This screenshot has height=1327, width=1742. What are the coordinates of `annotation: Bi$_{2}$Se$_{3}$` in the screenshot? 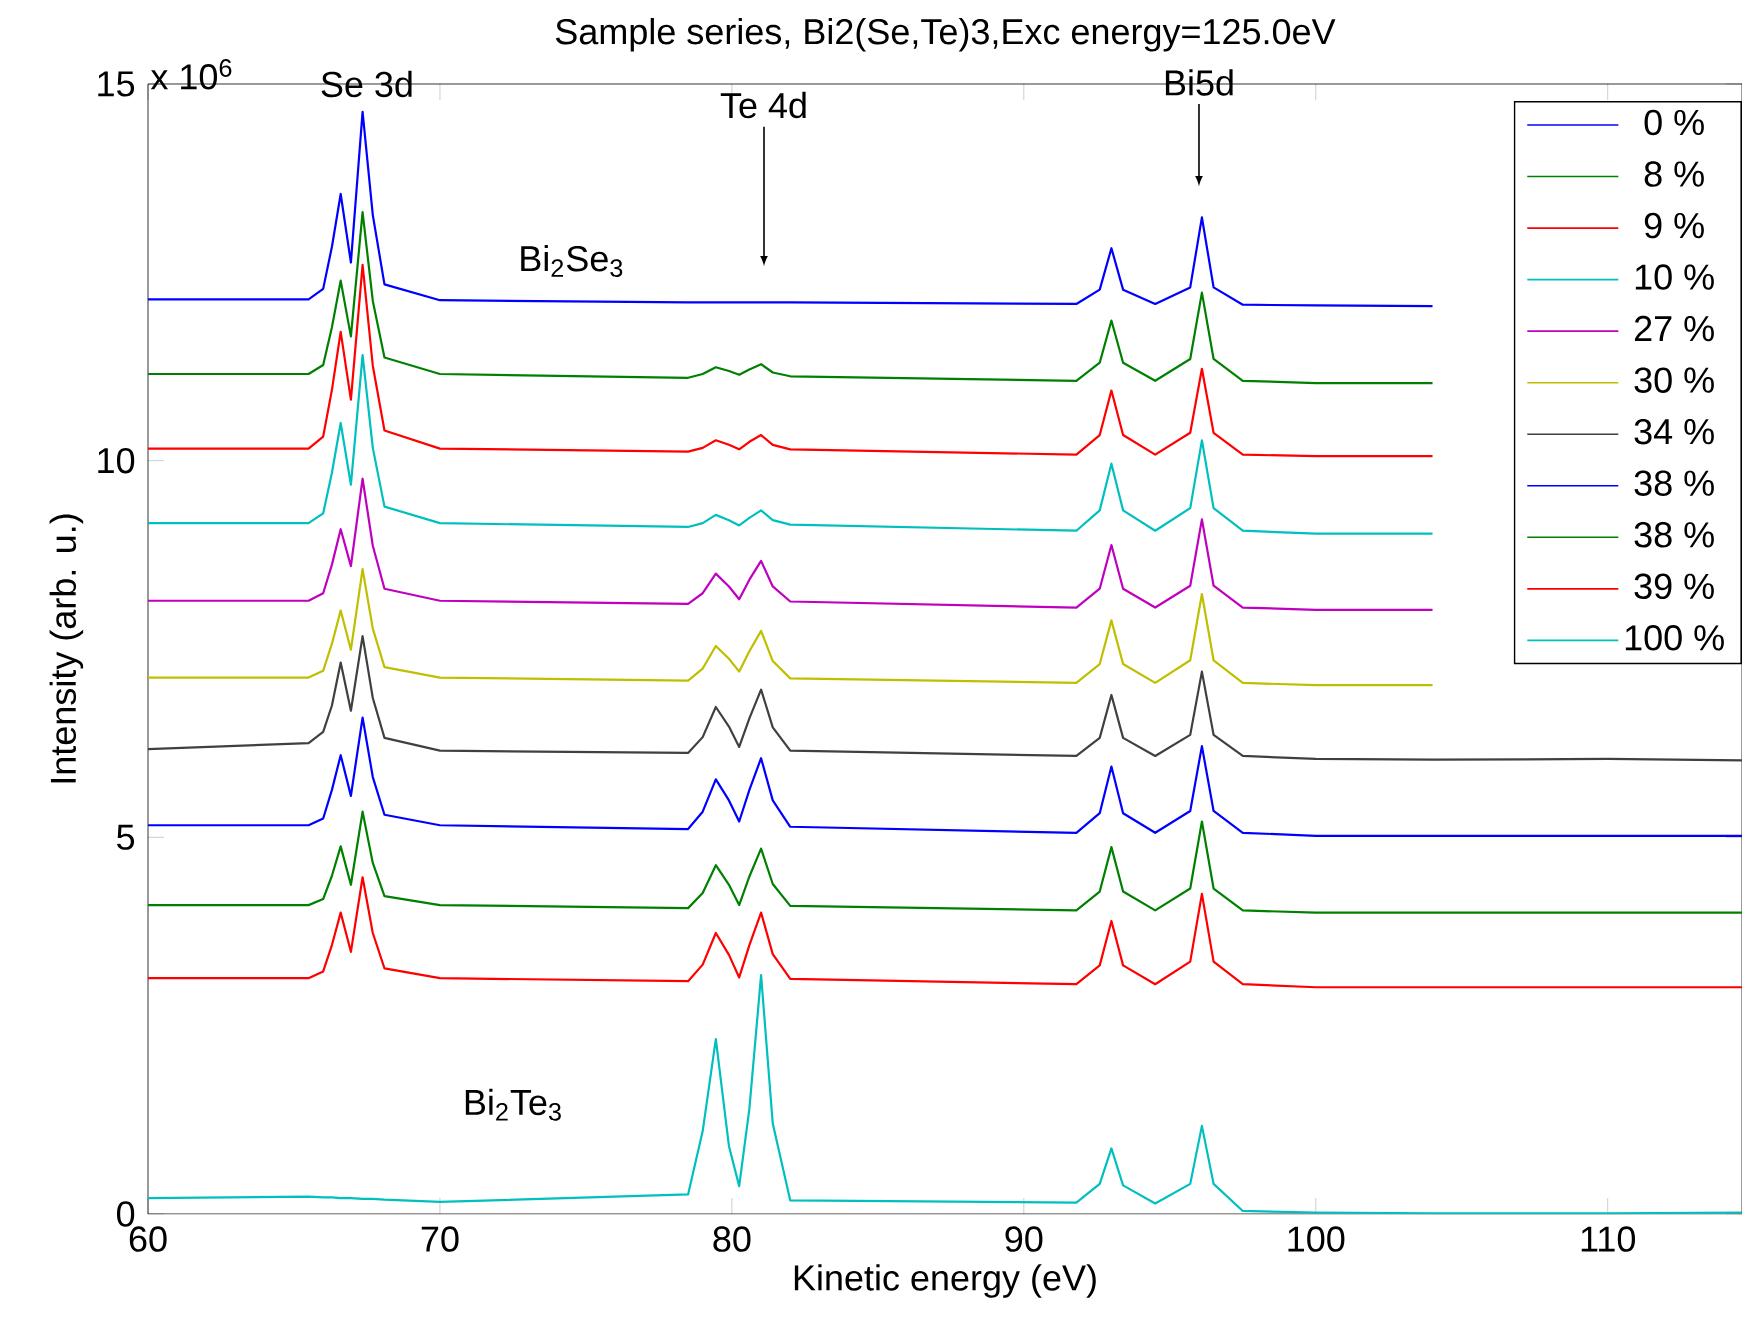 It's located at (572, 261).